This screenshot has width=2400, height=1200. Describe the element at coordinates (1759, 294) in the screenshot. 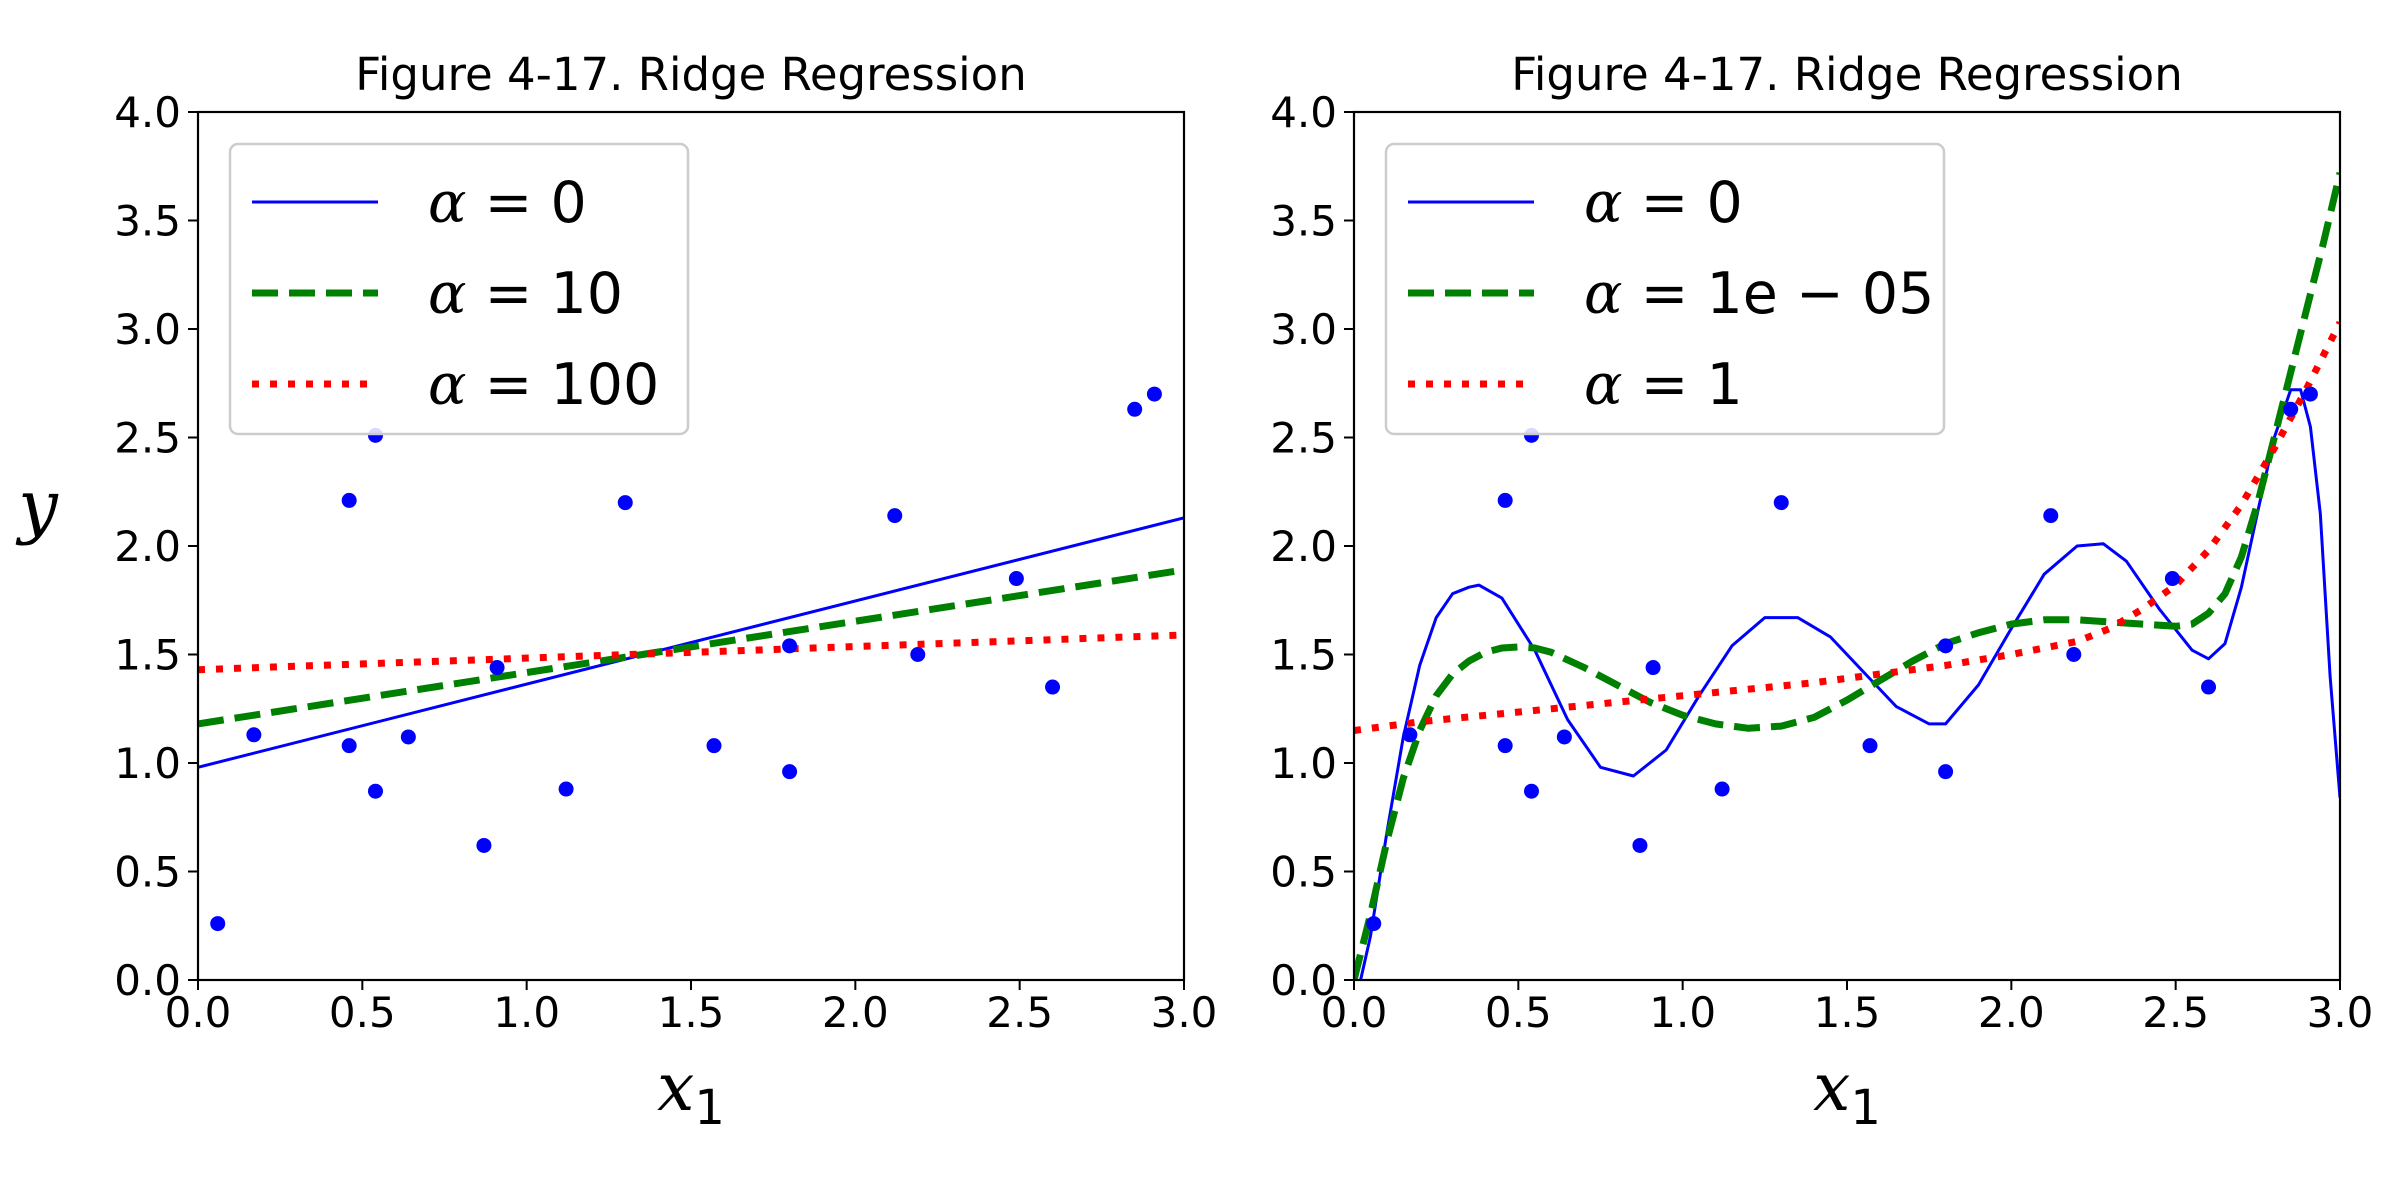

I see `legend-label-2: α = 1e − 05` at that location.